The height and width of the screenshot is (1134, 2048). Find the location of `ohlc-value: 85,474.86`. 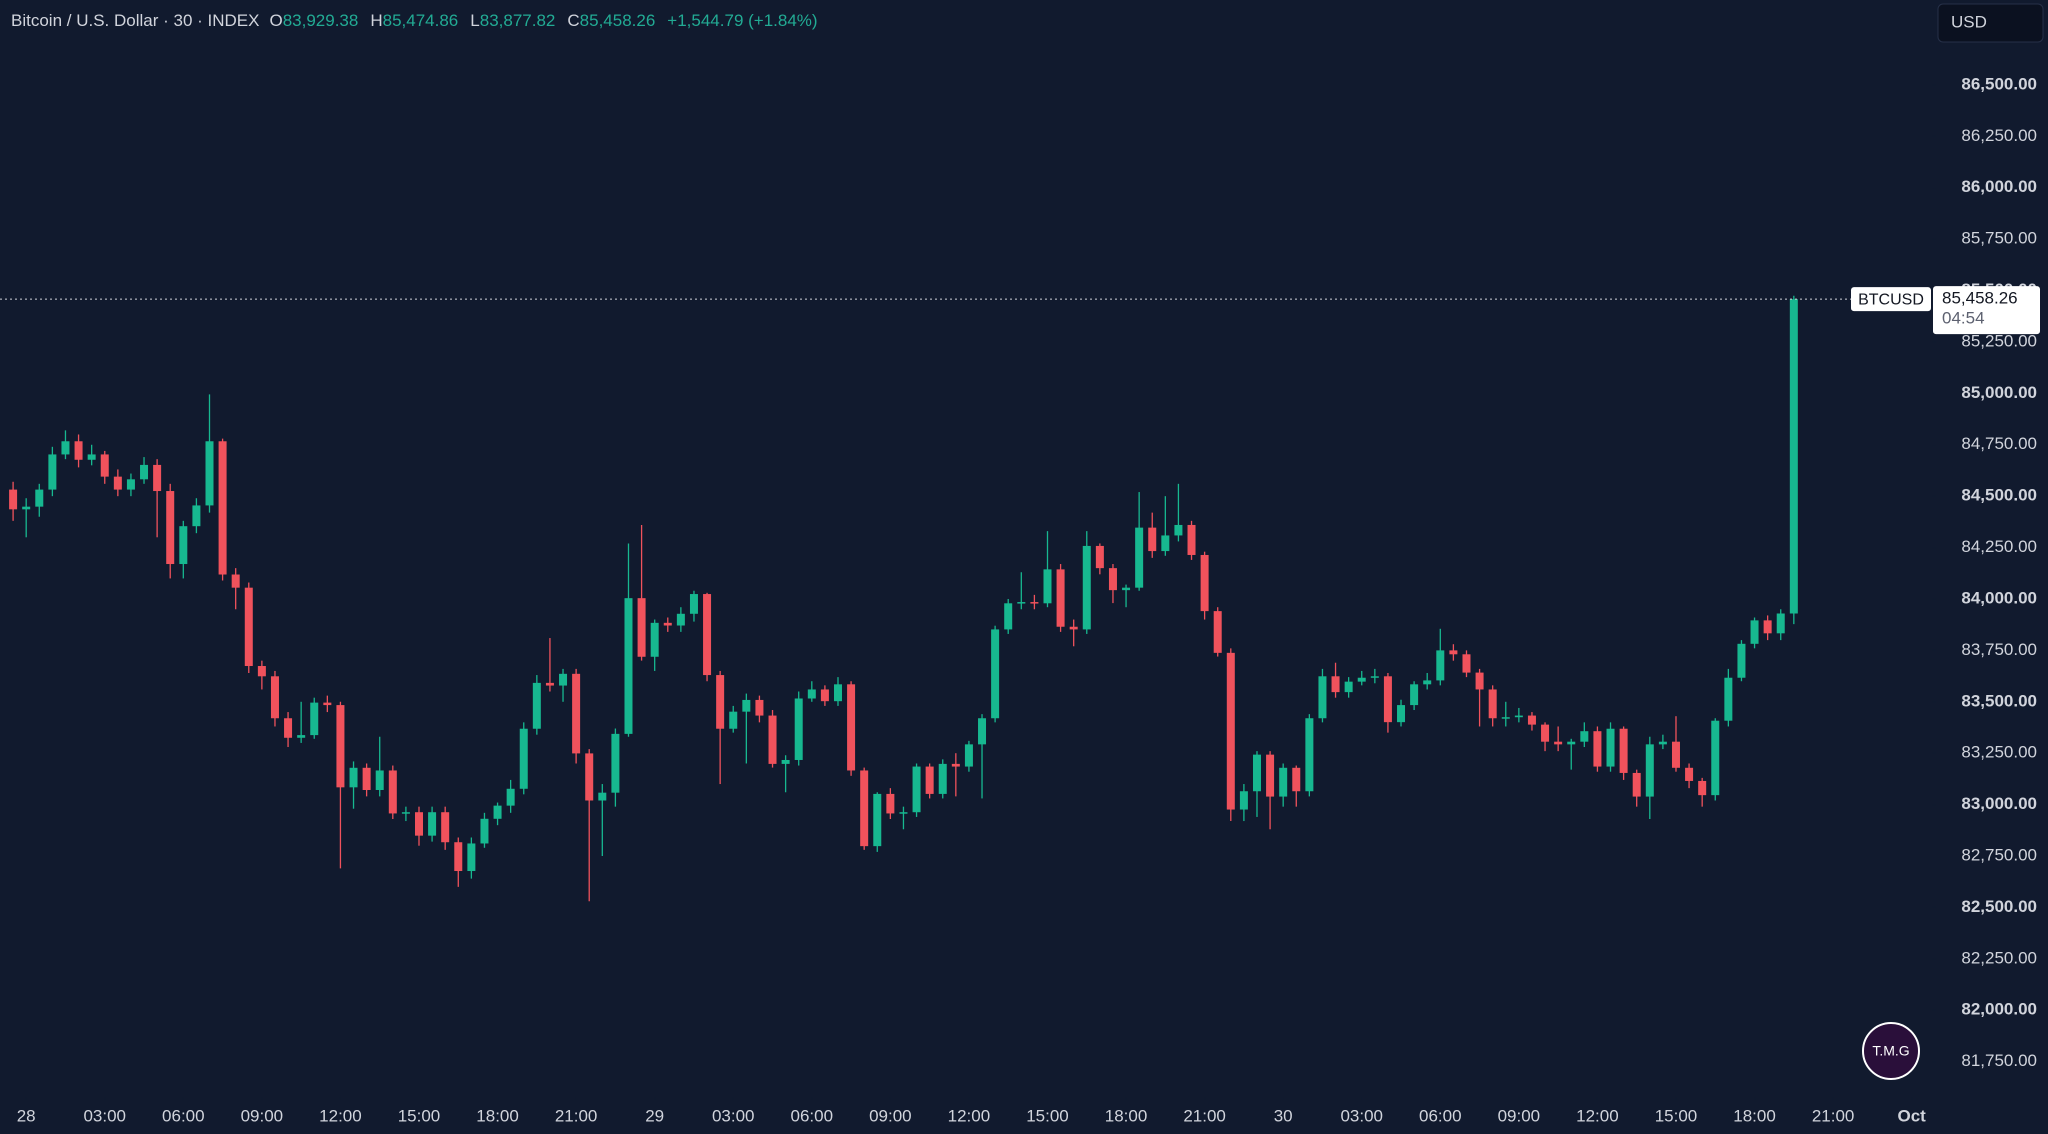

ohlc-value: 85,474.86 is located at coordinates (420, 20).